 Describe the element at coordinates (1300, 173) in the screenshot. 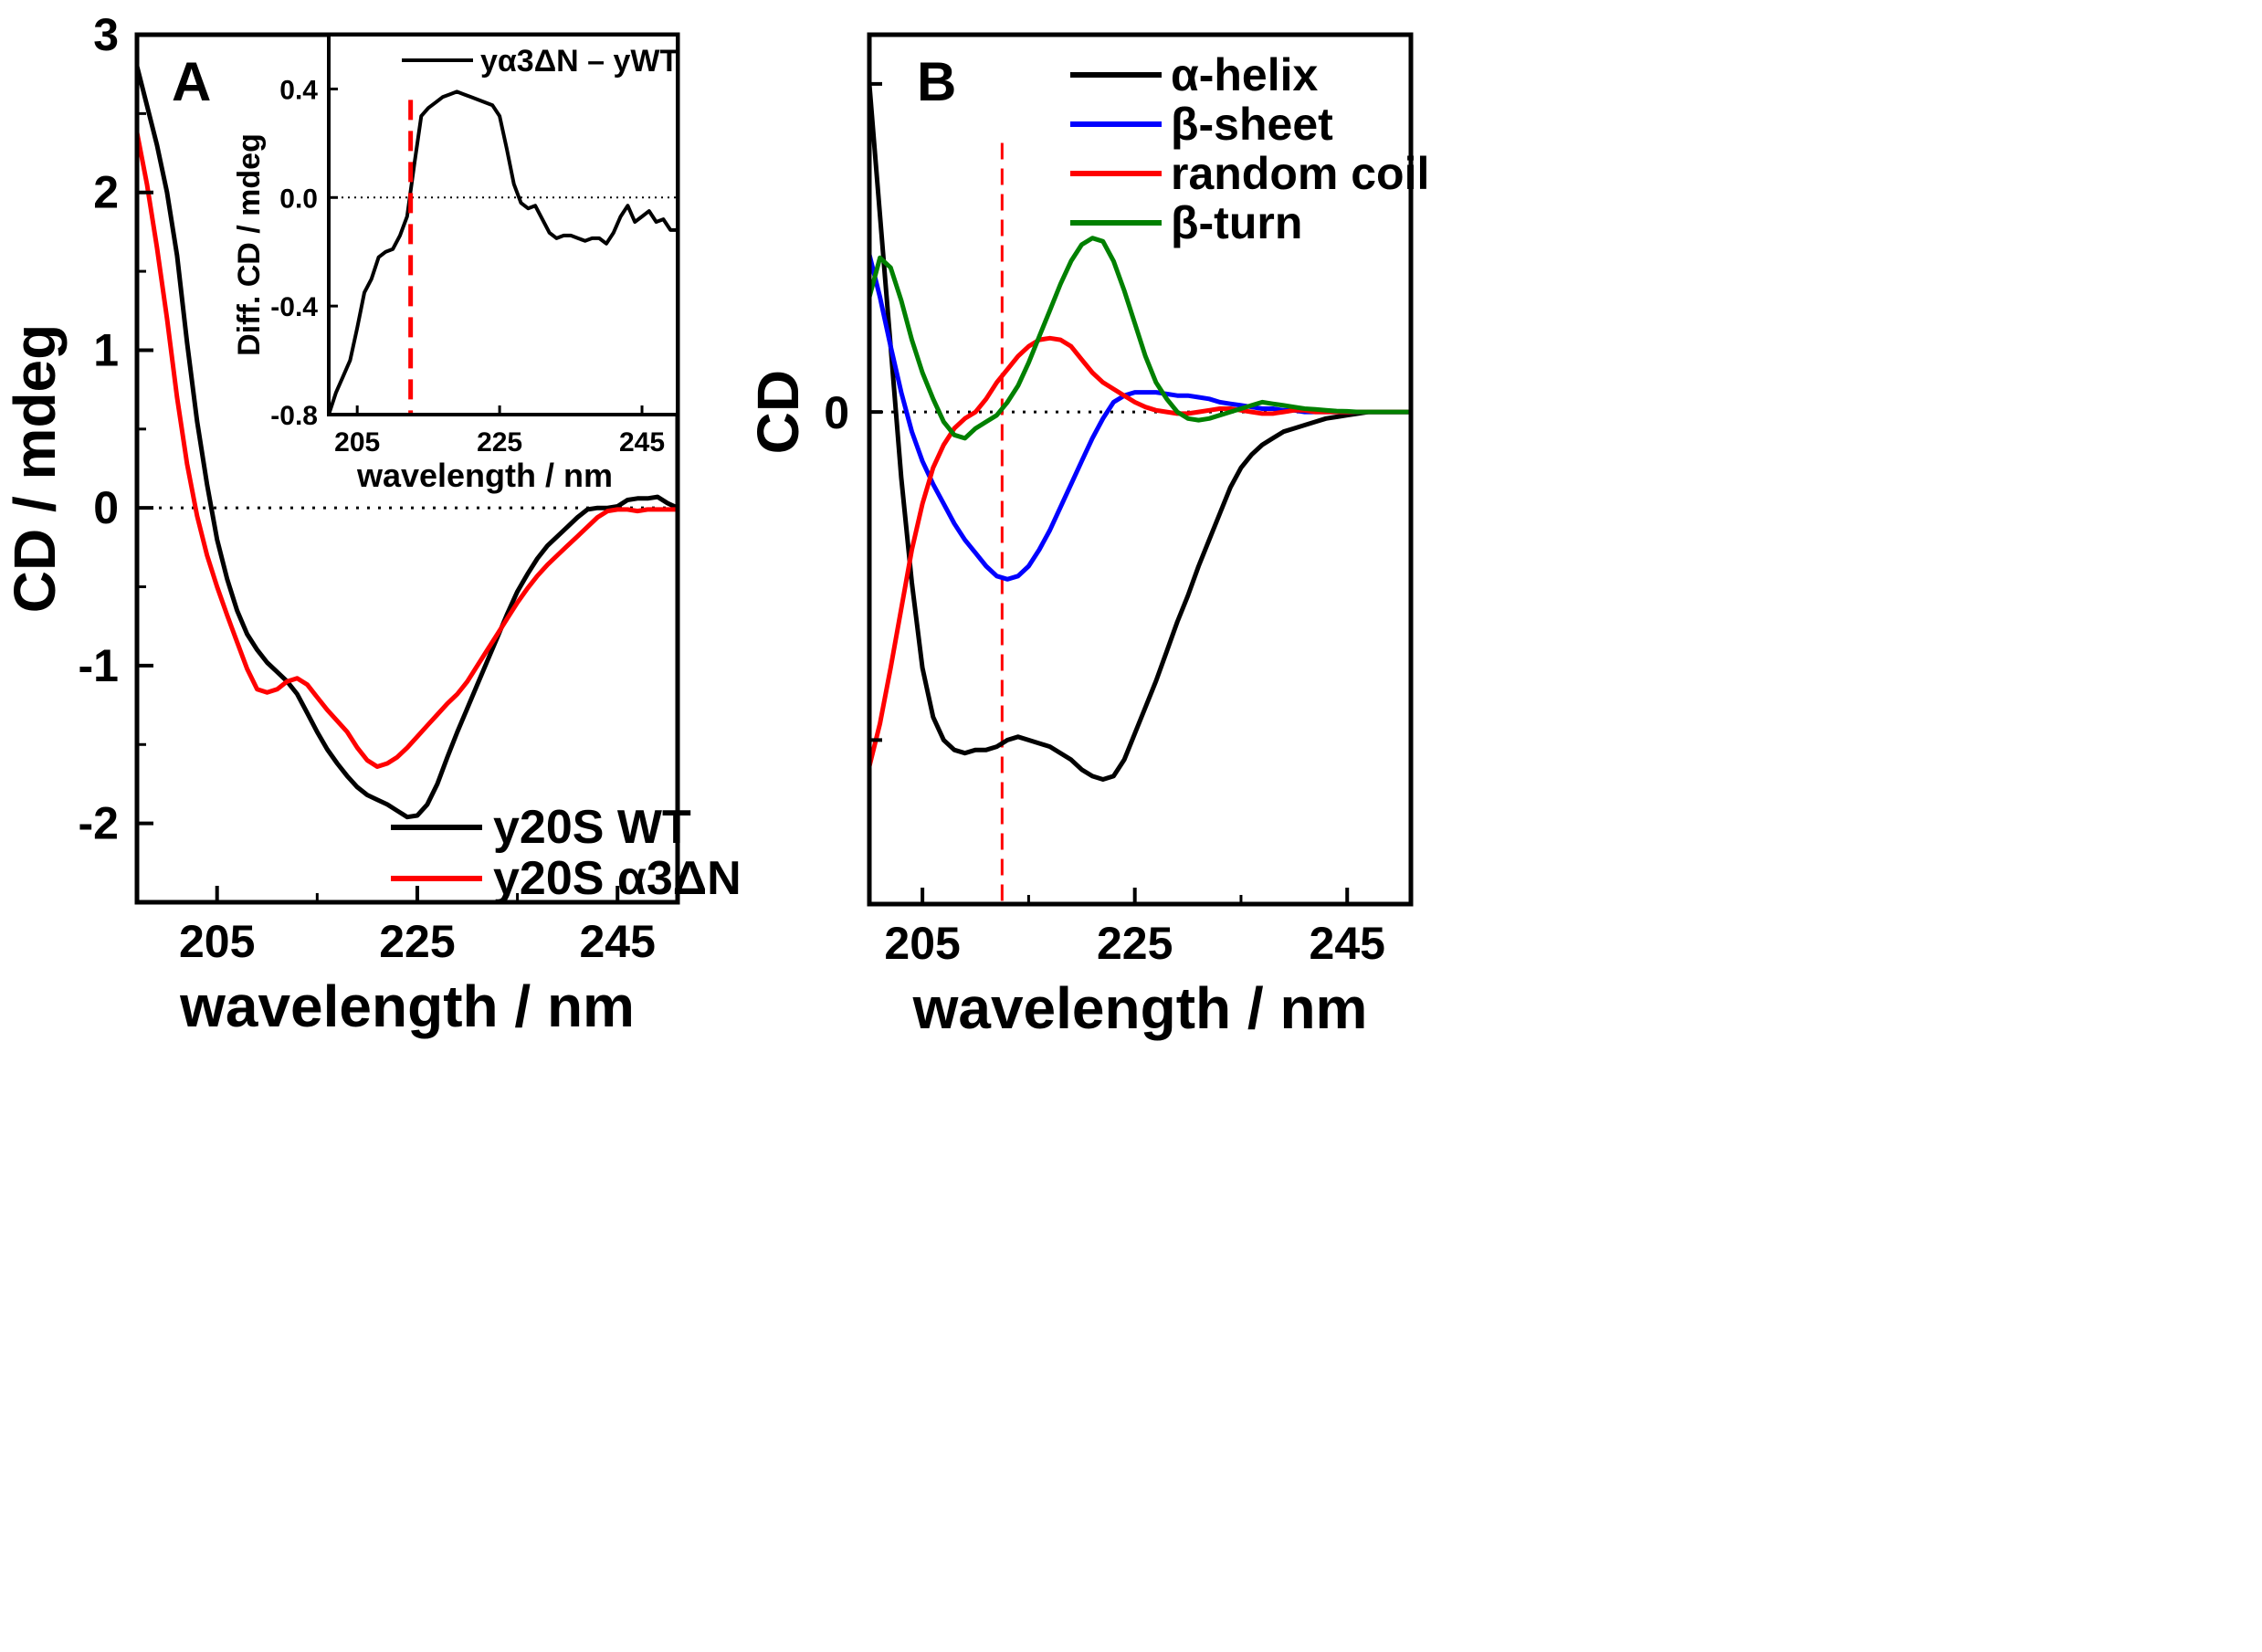

I see `panel-b-legend-label-random-coil: random coil` at that location.